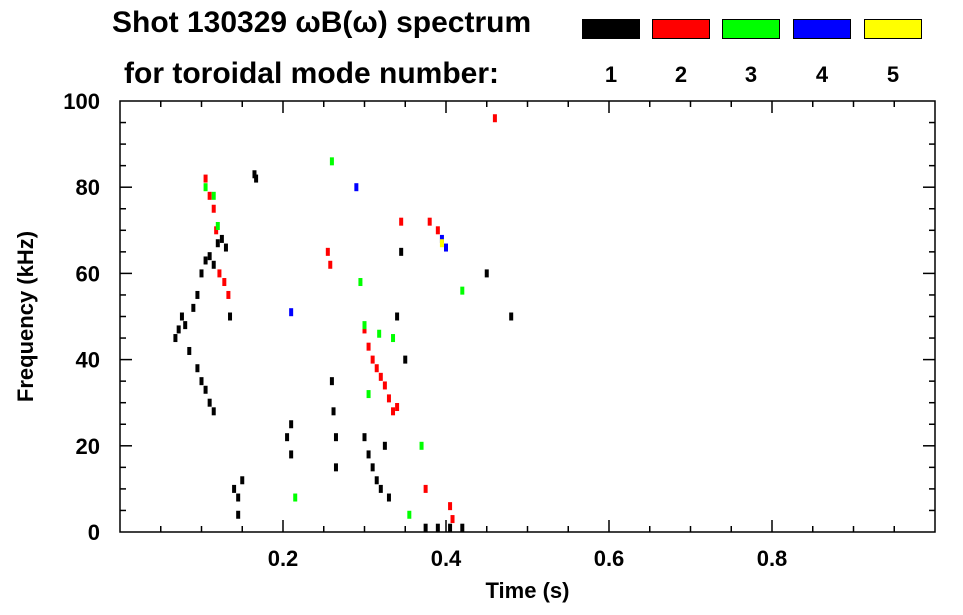 The width and height of the screenshot is (963, 615). I want to click on y-axis-label: Frequency (kHz), so click(25, 316).